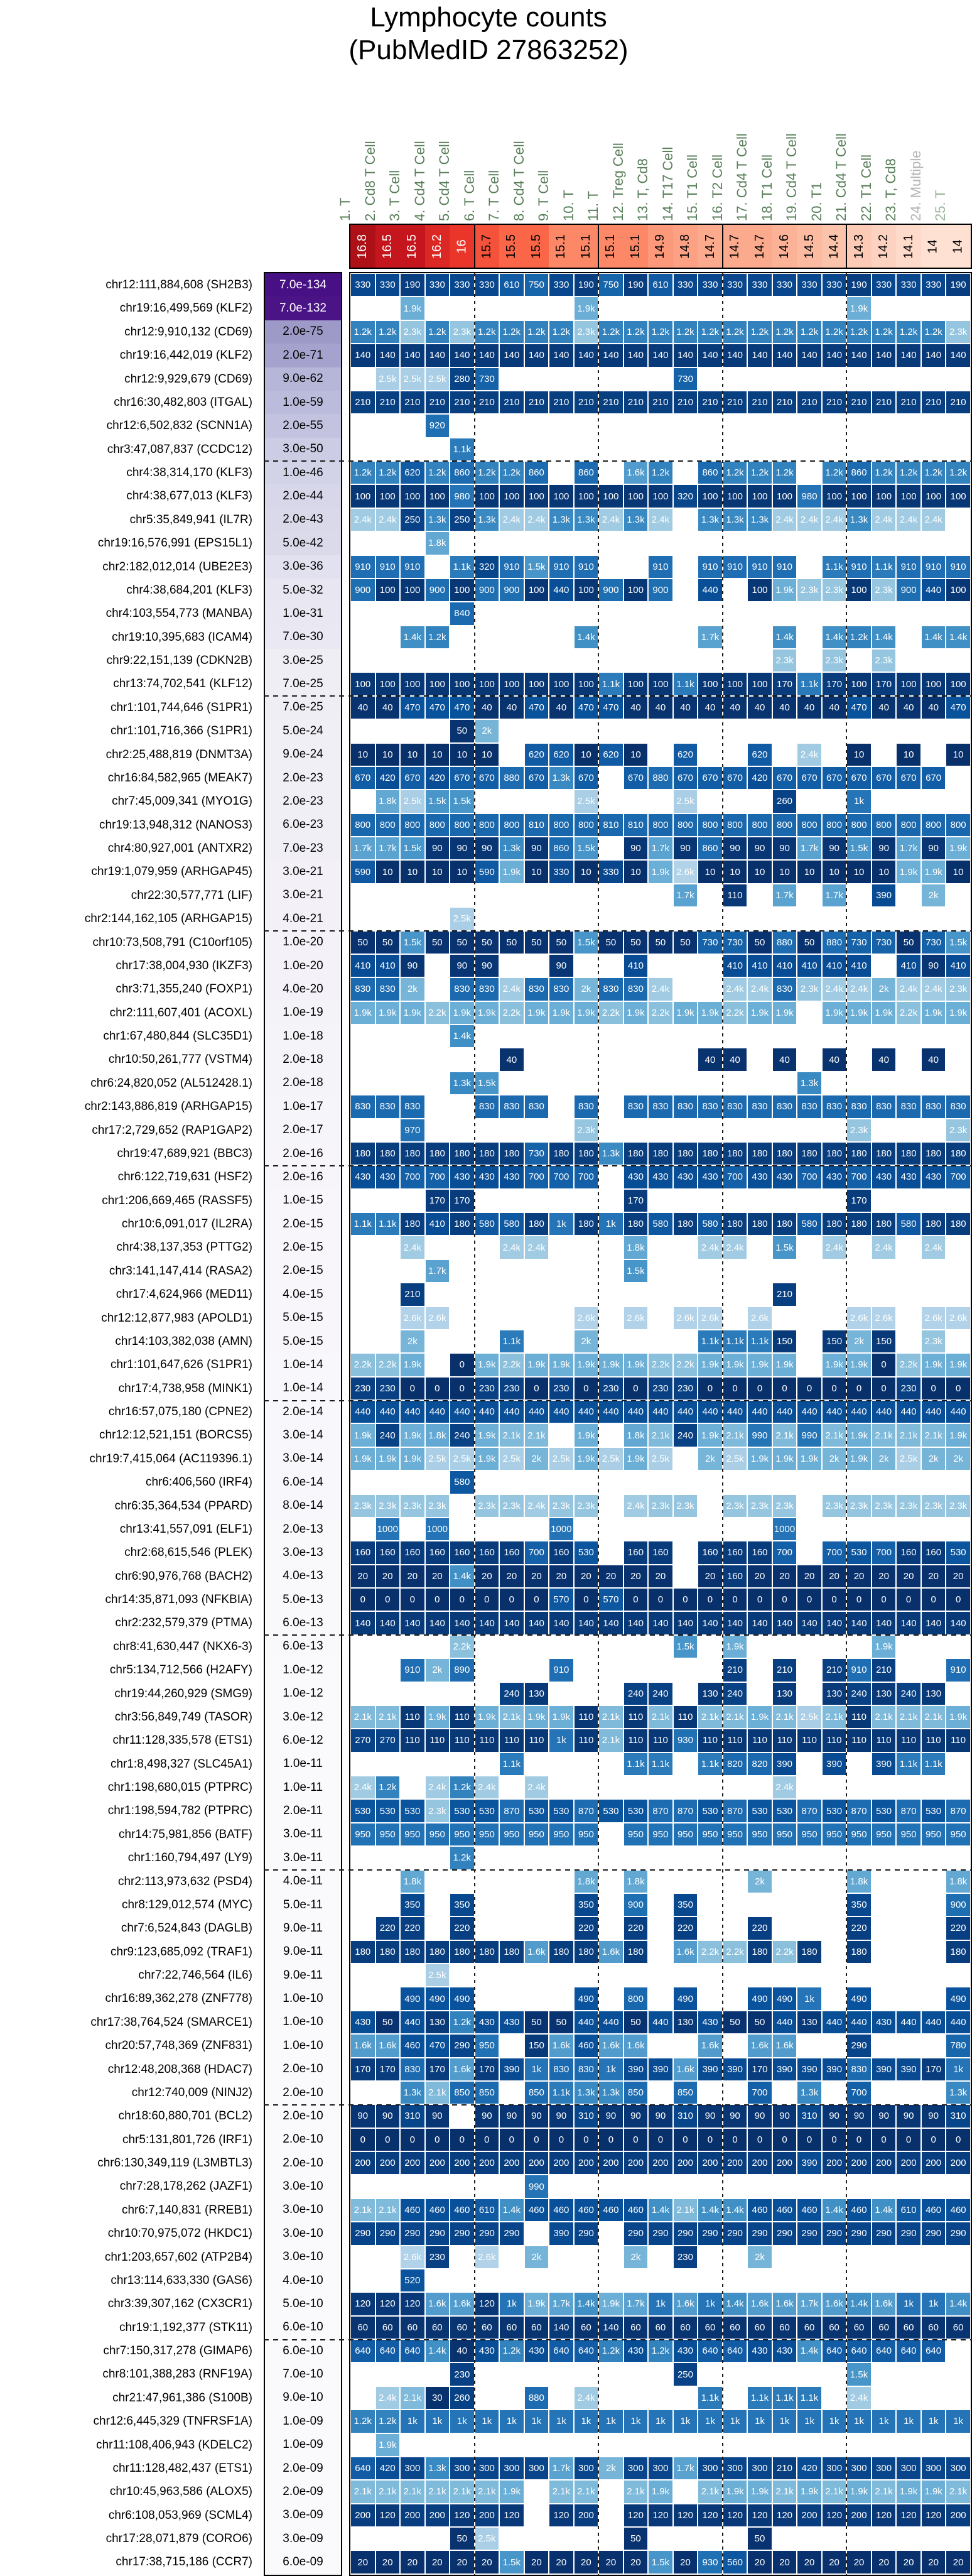 Image resolution: width=977 pixels, height=2576 pixels. What do you see at coordinates (884, 1459) in the screenshot?
I see `heatmap-cell: 2k` at bounding box center [884, 1459].